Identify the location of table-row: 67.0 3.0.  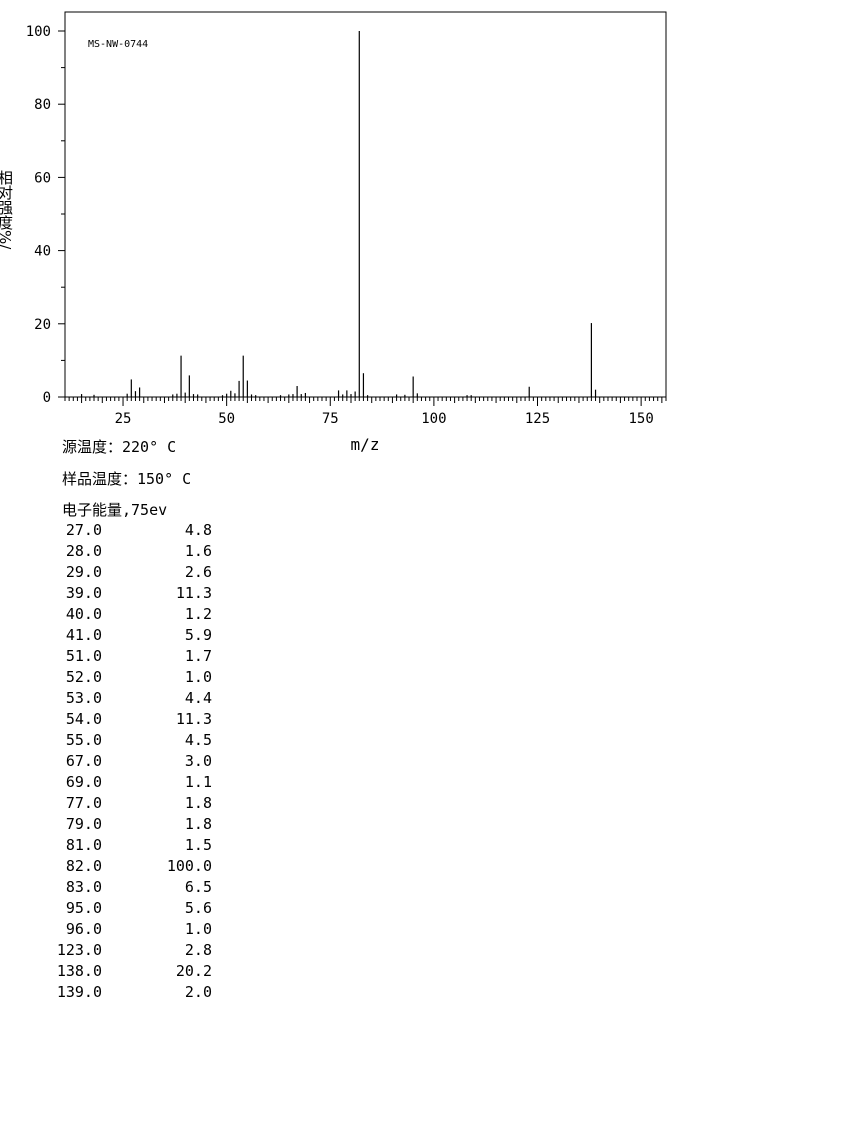
(121, 761).